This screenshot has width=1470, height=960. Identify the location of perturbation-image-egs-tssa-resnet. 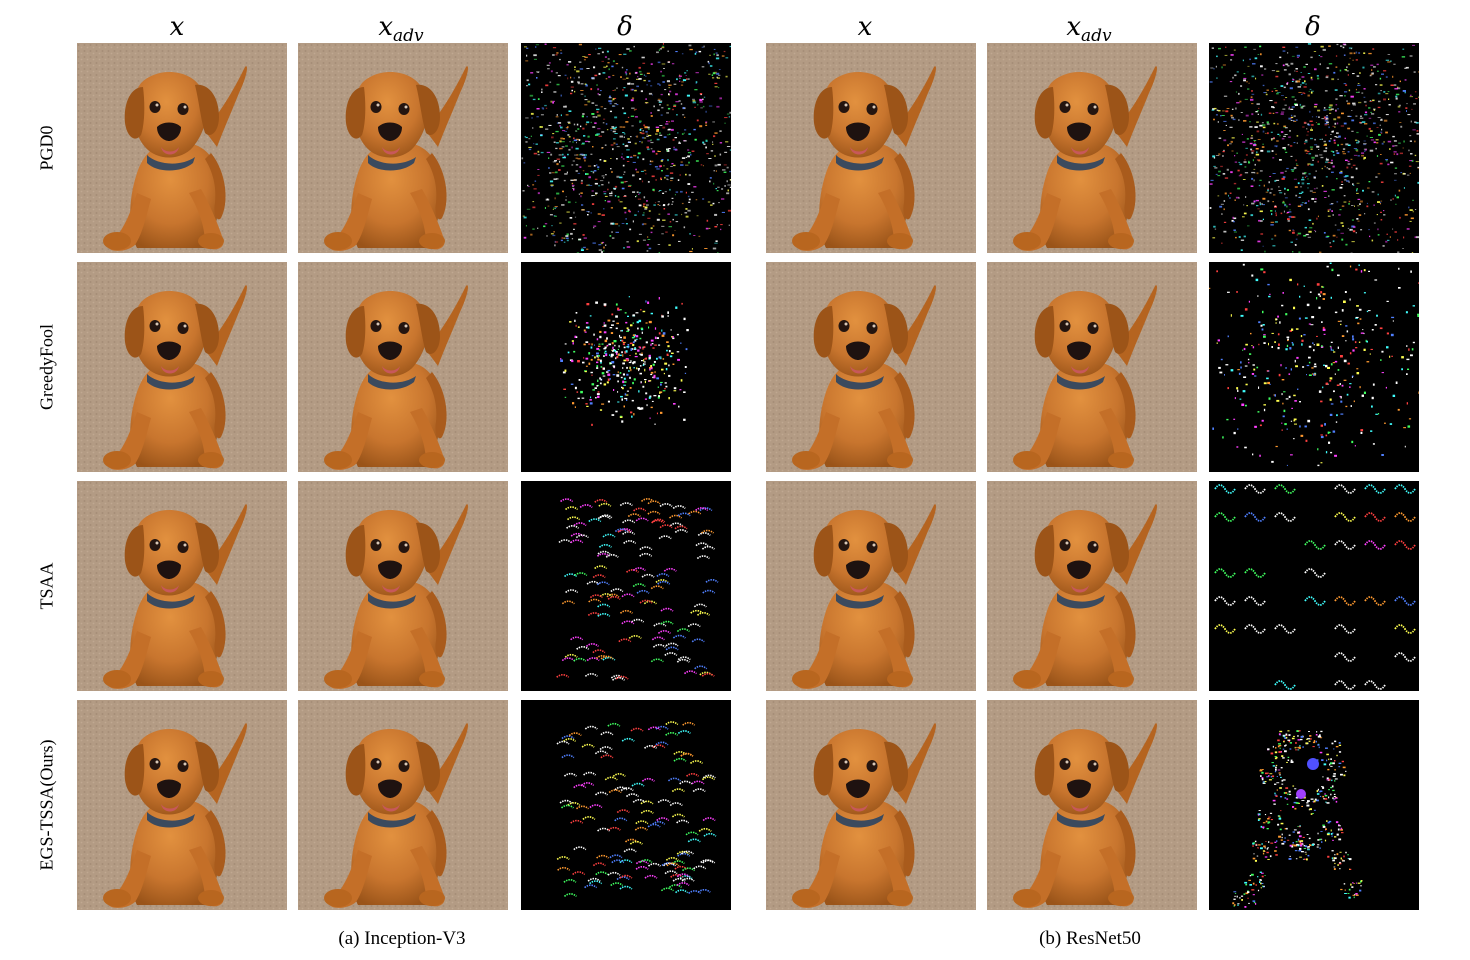
(1314, 805).